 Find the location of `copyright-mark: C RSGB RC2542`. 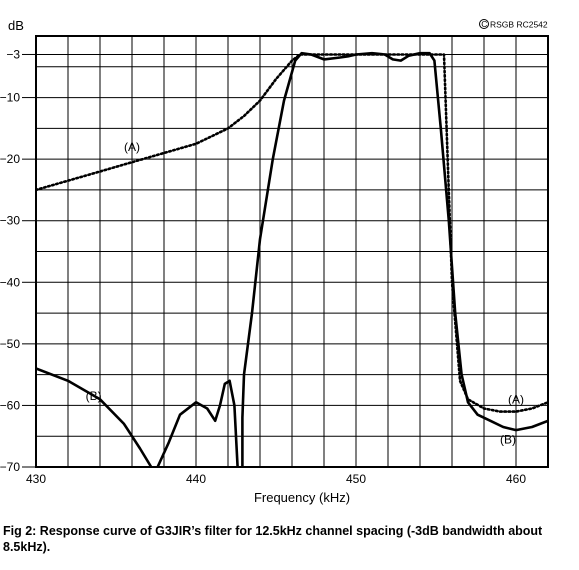

copyright-mark: C RSGB RC2542 is located at coordinates (513, 24).